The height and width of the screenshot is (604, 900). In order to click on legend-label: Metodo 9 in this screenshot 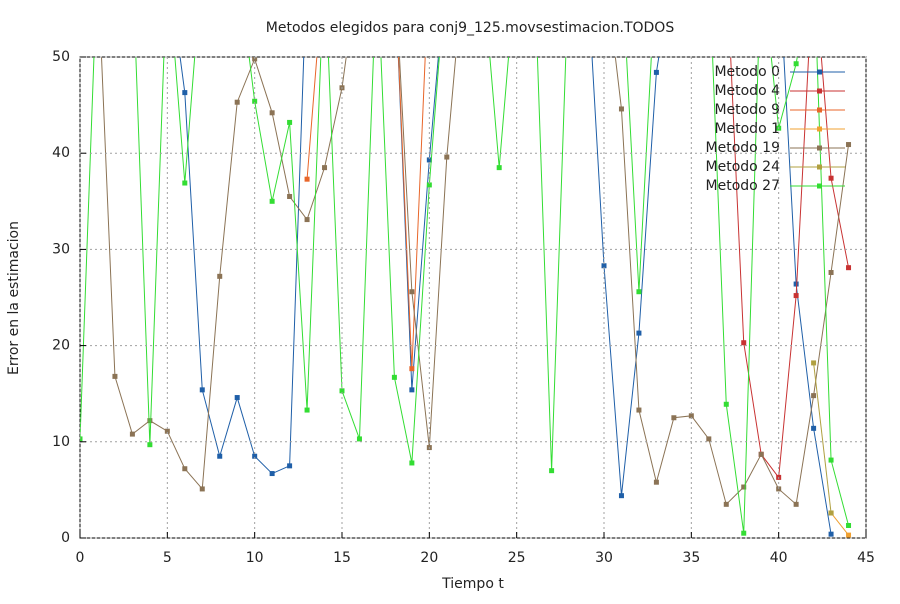, I will do `click(747, 110)`.